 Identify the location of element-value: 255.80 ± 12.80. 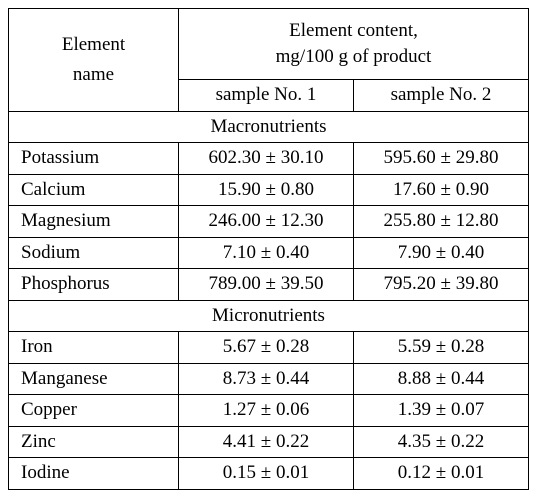
(441, 221).